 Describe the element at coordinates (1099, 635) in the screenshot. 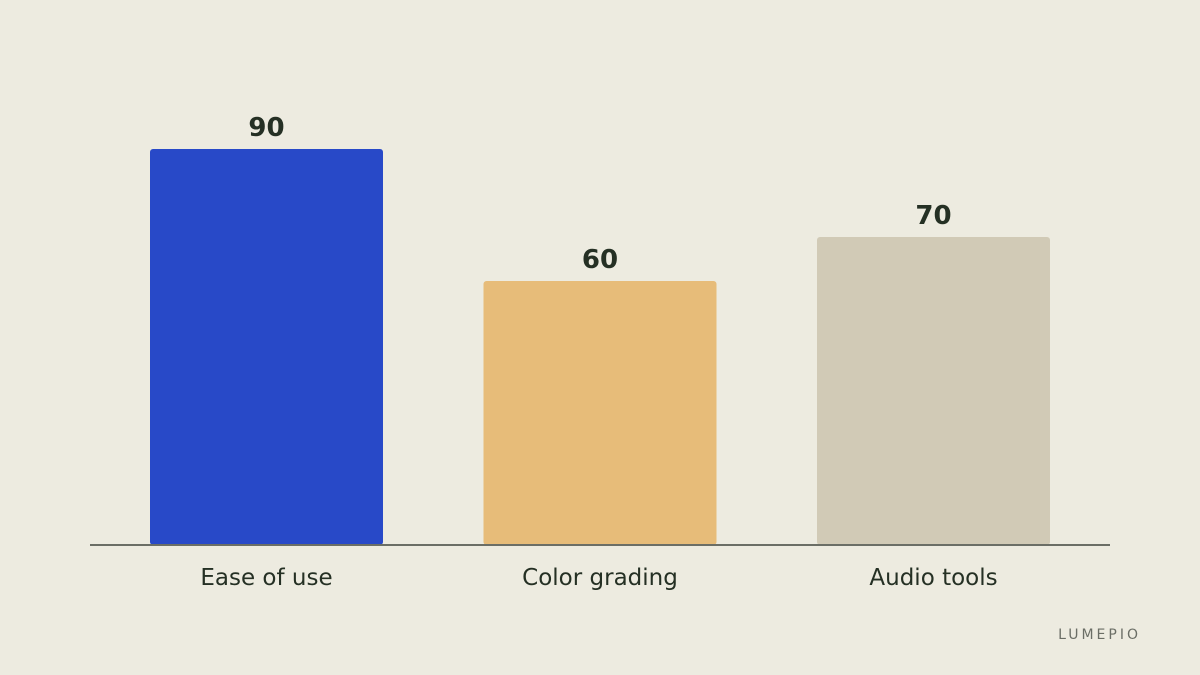

I see `brand-logo-text: LUMEPIO` at that location.